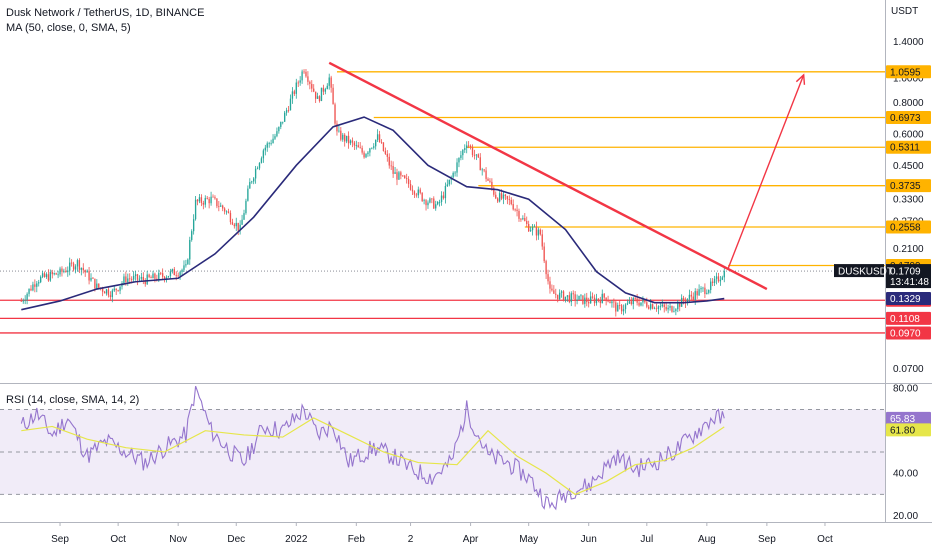 The height and width of the screenshot is (550, 932). I want to click on price-axis-currency: USDT, so click(904, 11).